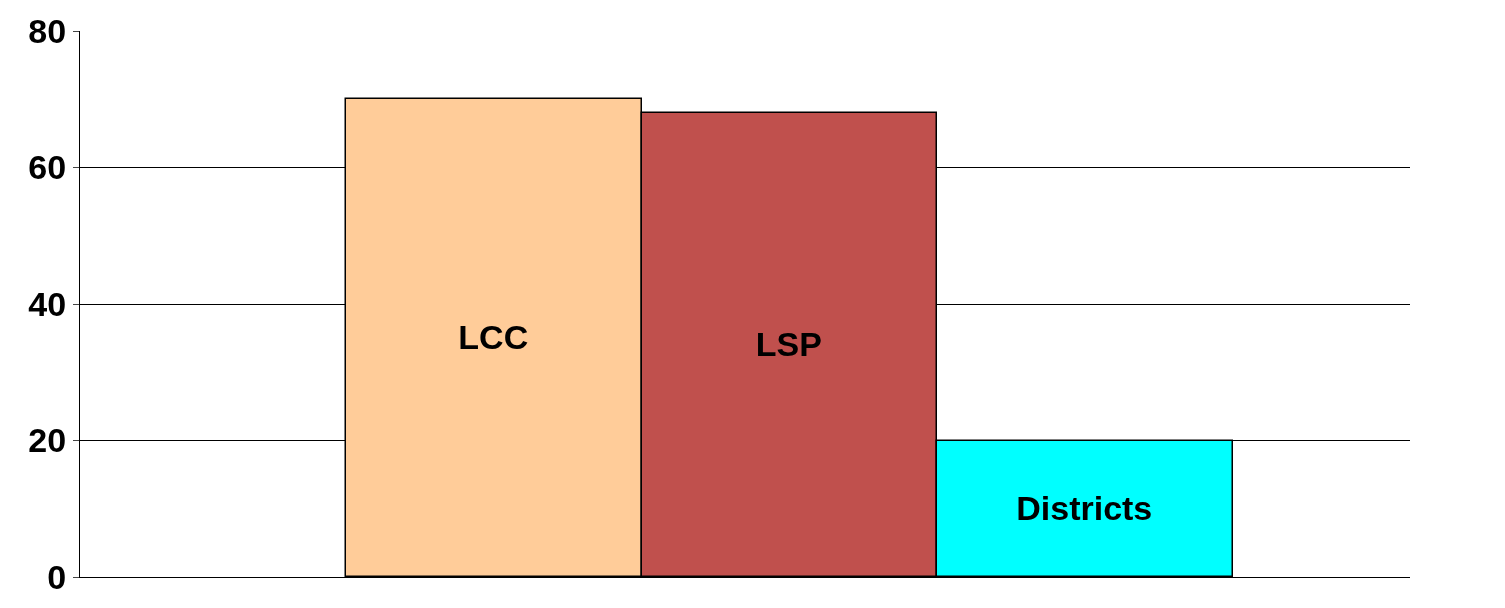  What do you see at coordinates (57, 576) in the screenshot?
I see `y-tick-label: 0` at bounding box center [57, 576].